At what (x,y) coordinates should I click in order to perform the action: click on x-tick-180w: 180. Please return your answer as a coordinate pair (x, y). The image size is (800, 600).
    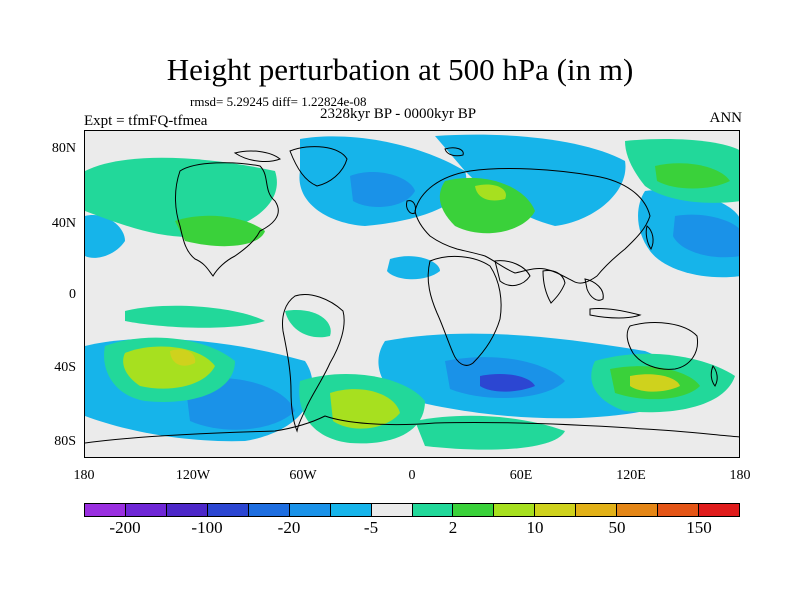
    Looking at the image, I should click on (84, 475).